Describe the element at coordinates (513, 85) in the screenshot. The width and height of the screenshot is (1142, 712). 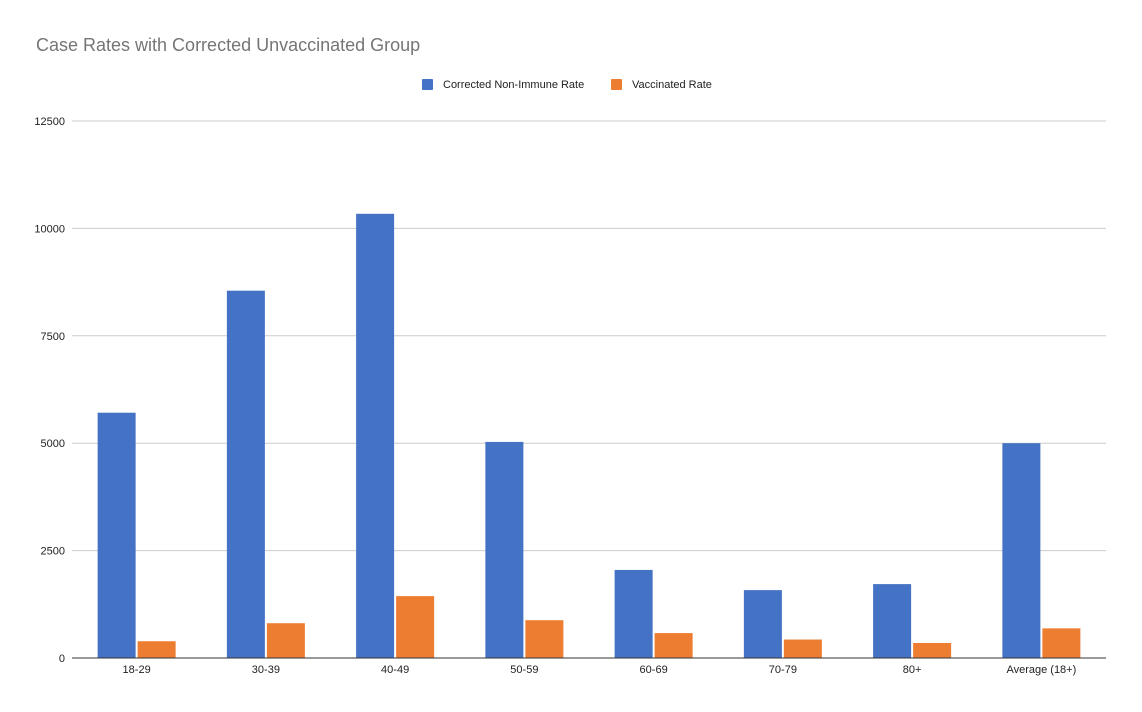
I see `legend-label: Corrected Non-Immune Rate` at that location.